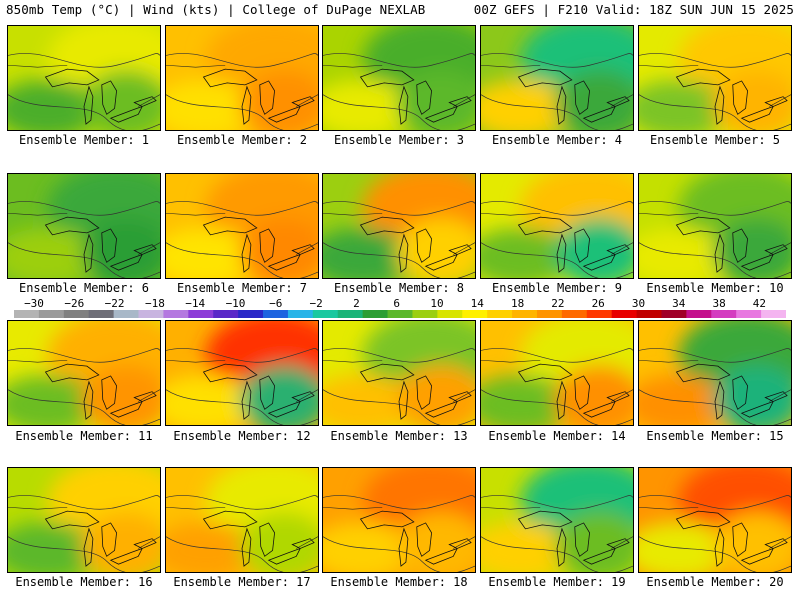 The width and height of the screenshot is (800, 600). I want to click on ensemble-member-label: Ensemble Member: 1, so click(84, 140).